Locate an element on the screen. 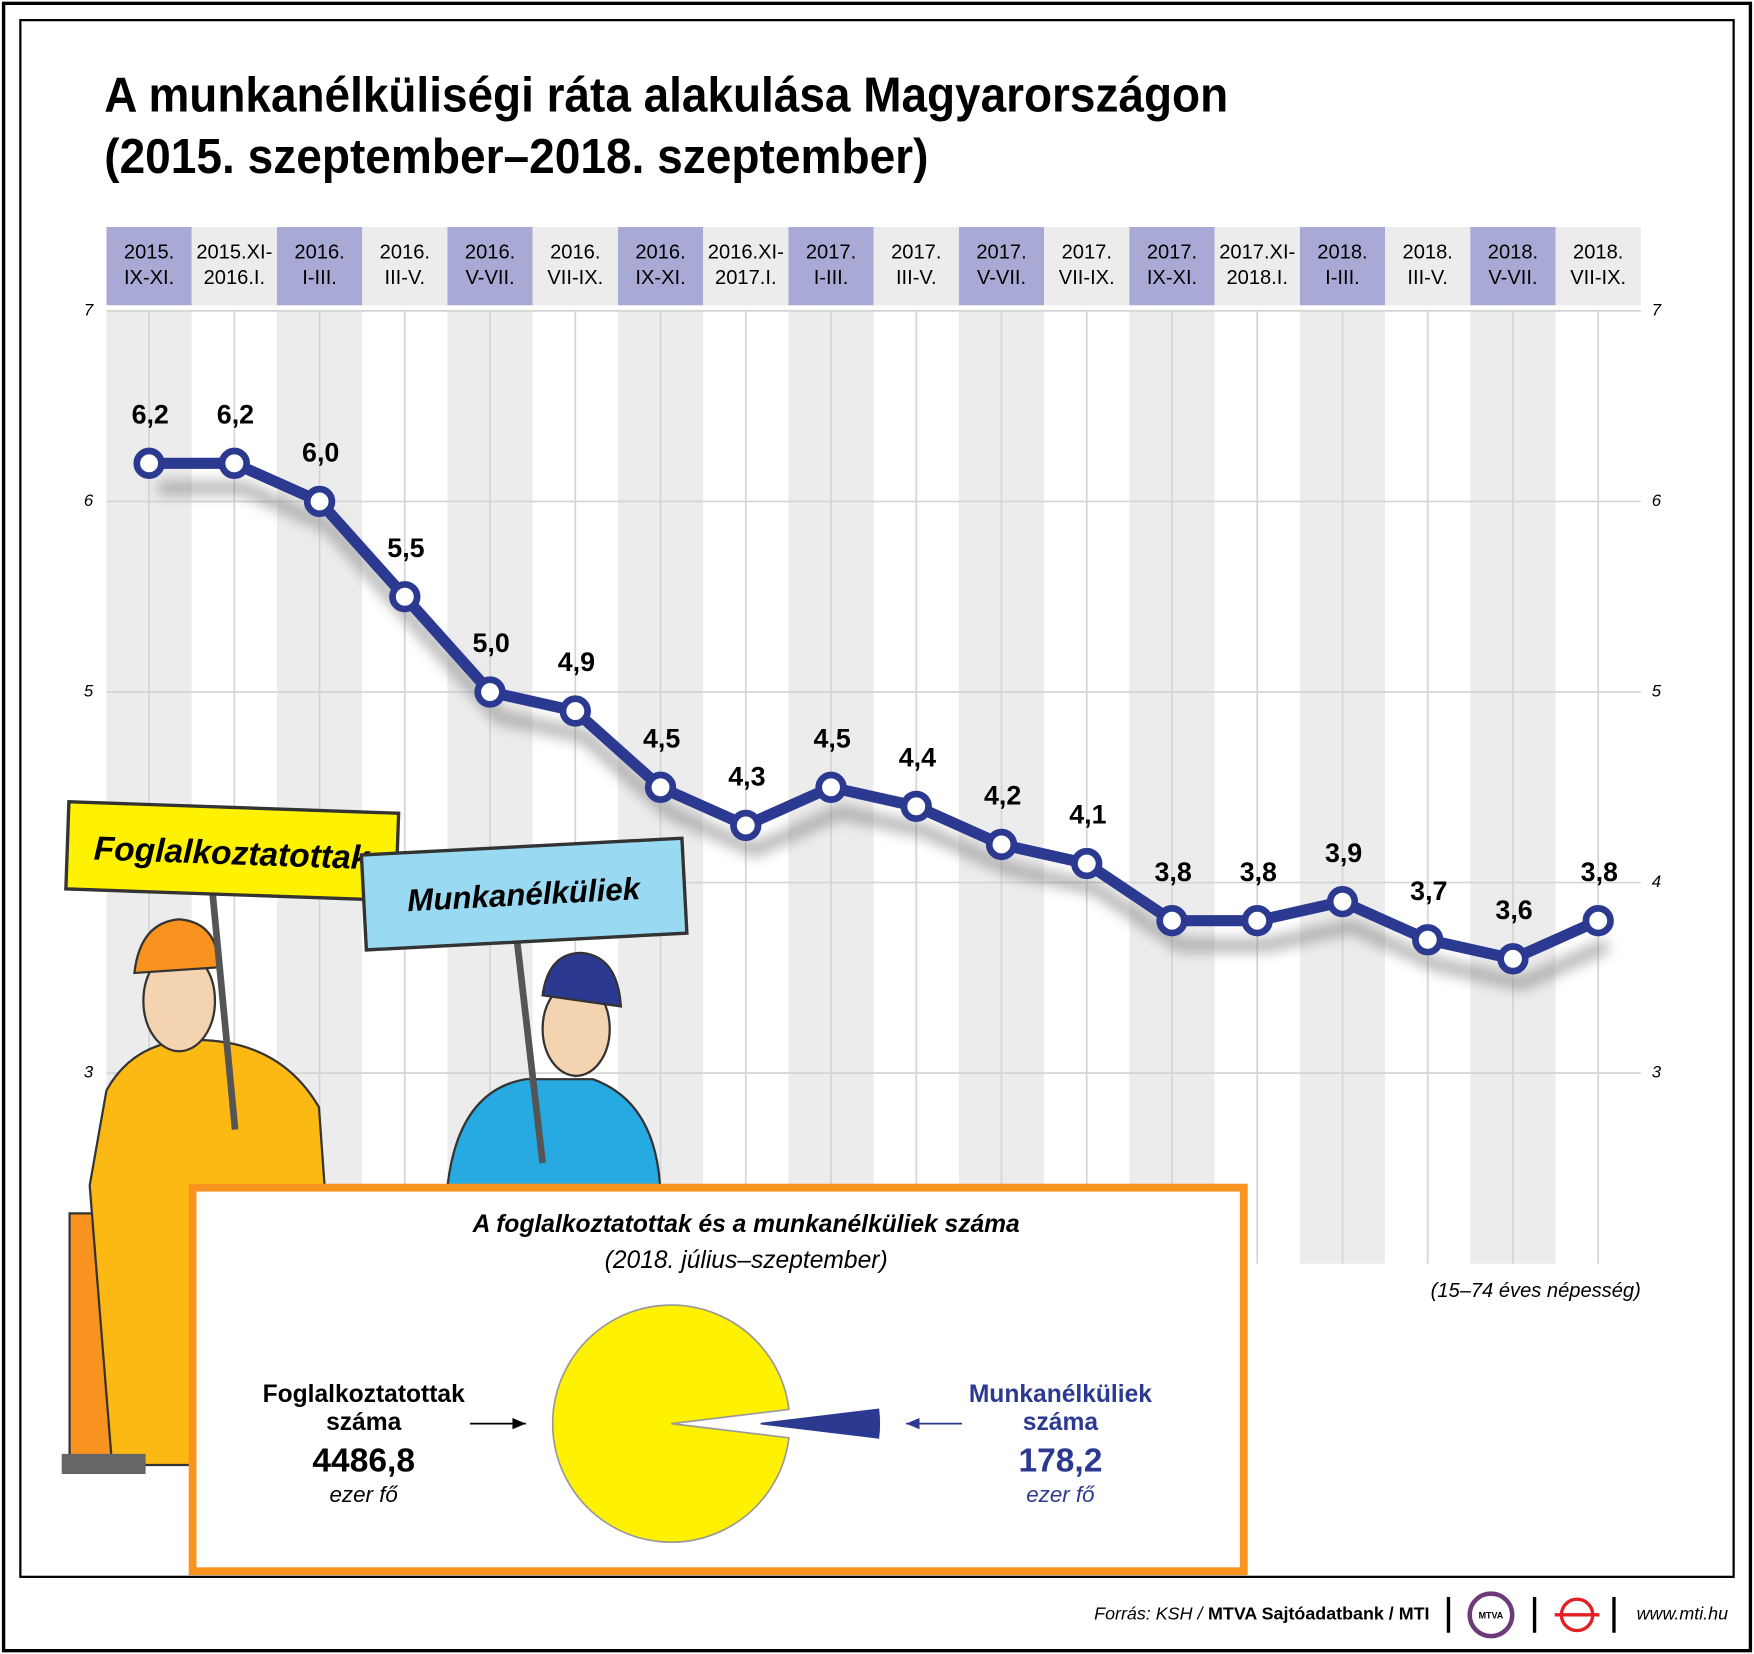 This screenshot has height=1654, width=1754. x-tick-label: 2018. V-VII. is located at coordinates (1513, 266).